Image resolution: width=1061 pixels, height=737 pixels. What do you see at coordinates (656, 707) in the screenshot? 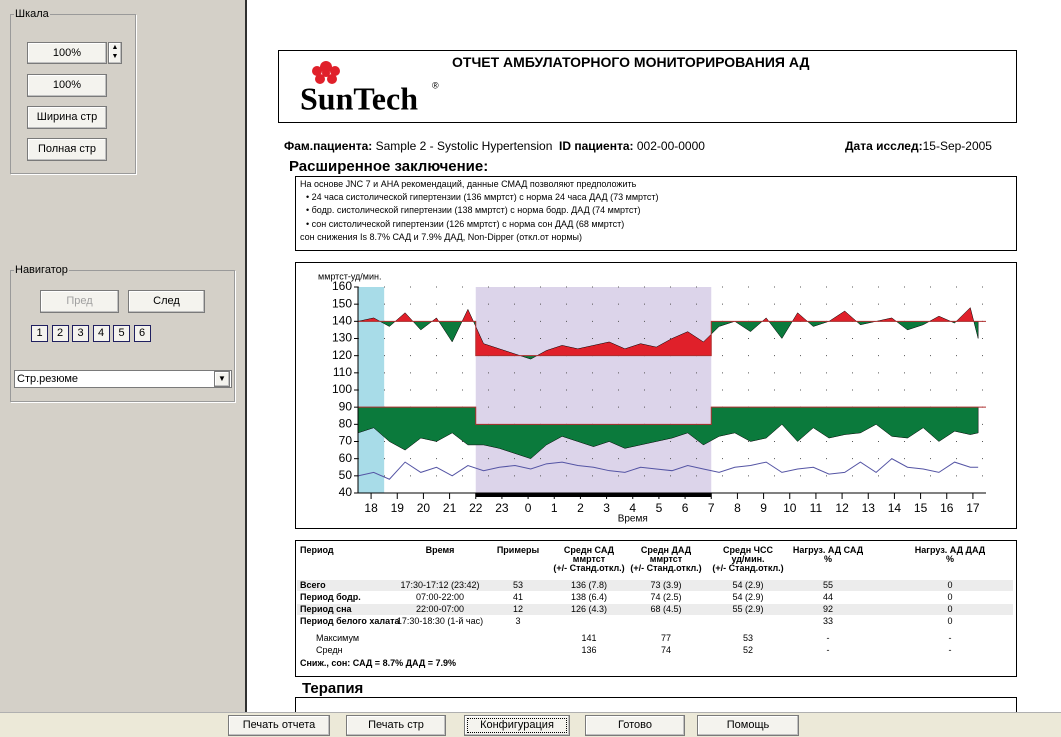
I see `therapy-box` at bounding box center [656, 707].